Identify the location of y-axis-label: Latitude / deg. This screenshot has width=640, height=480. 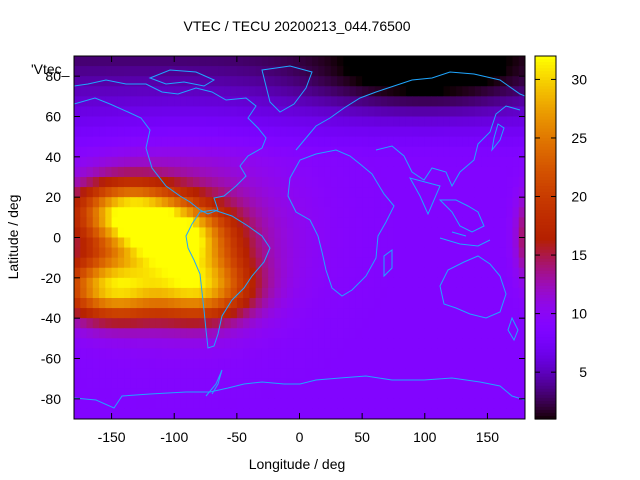
(13, 237).